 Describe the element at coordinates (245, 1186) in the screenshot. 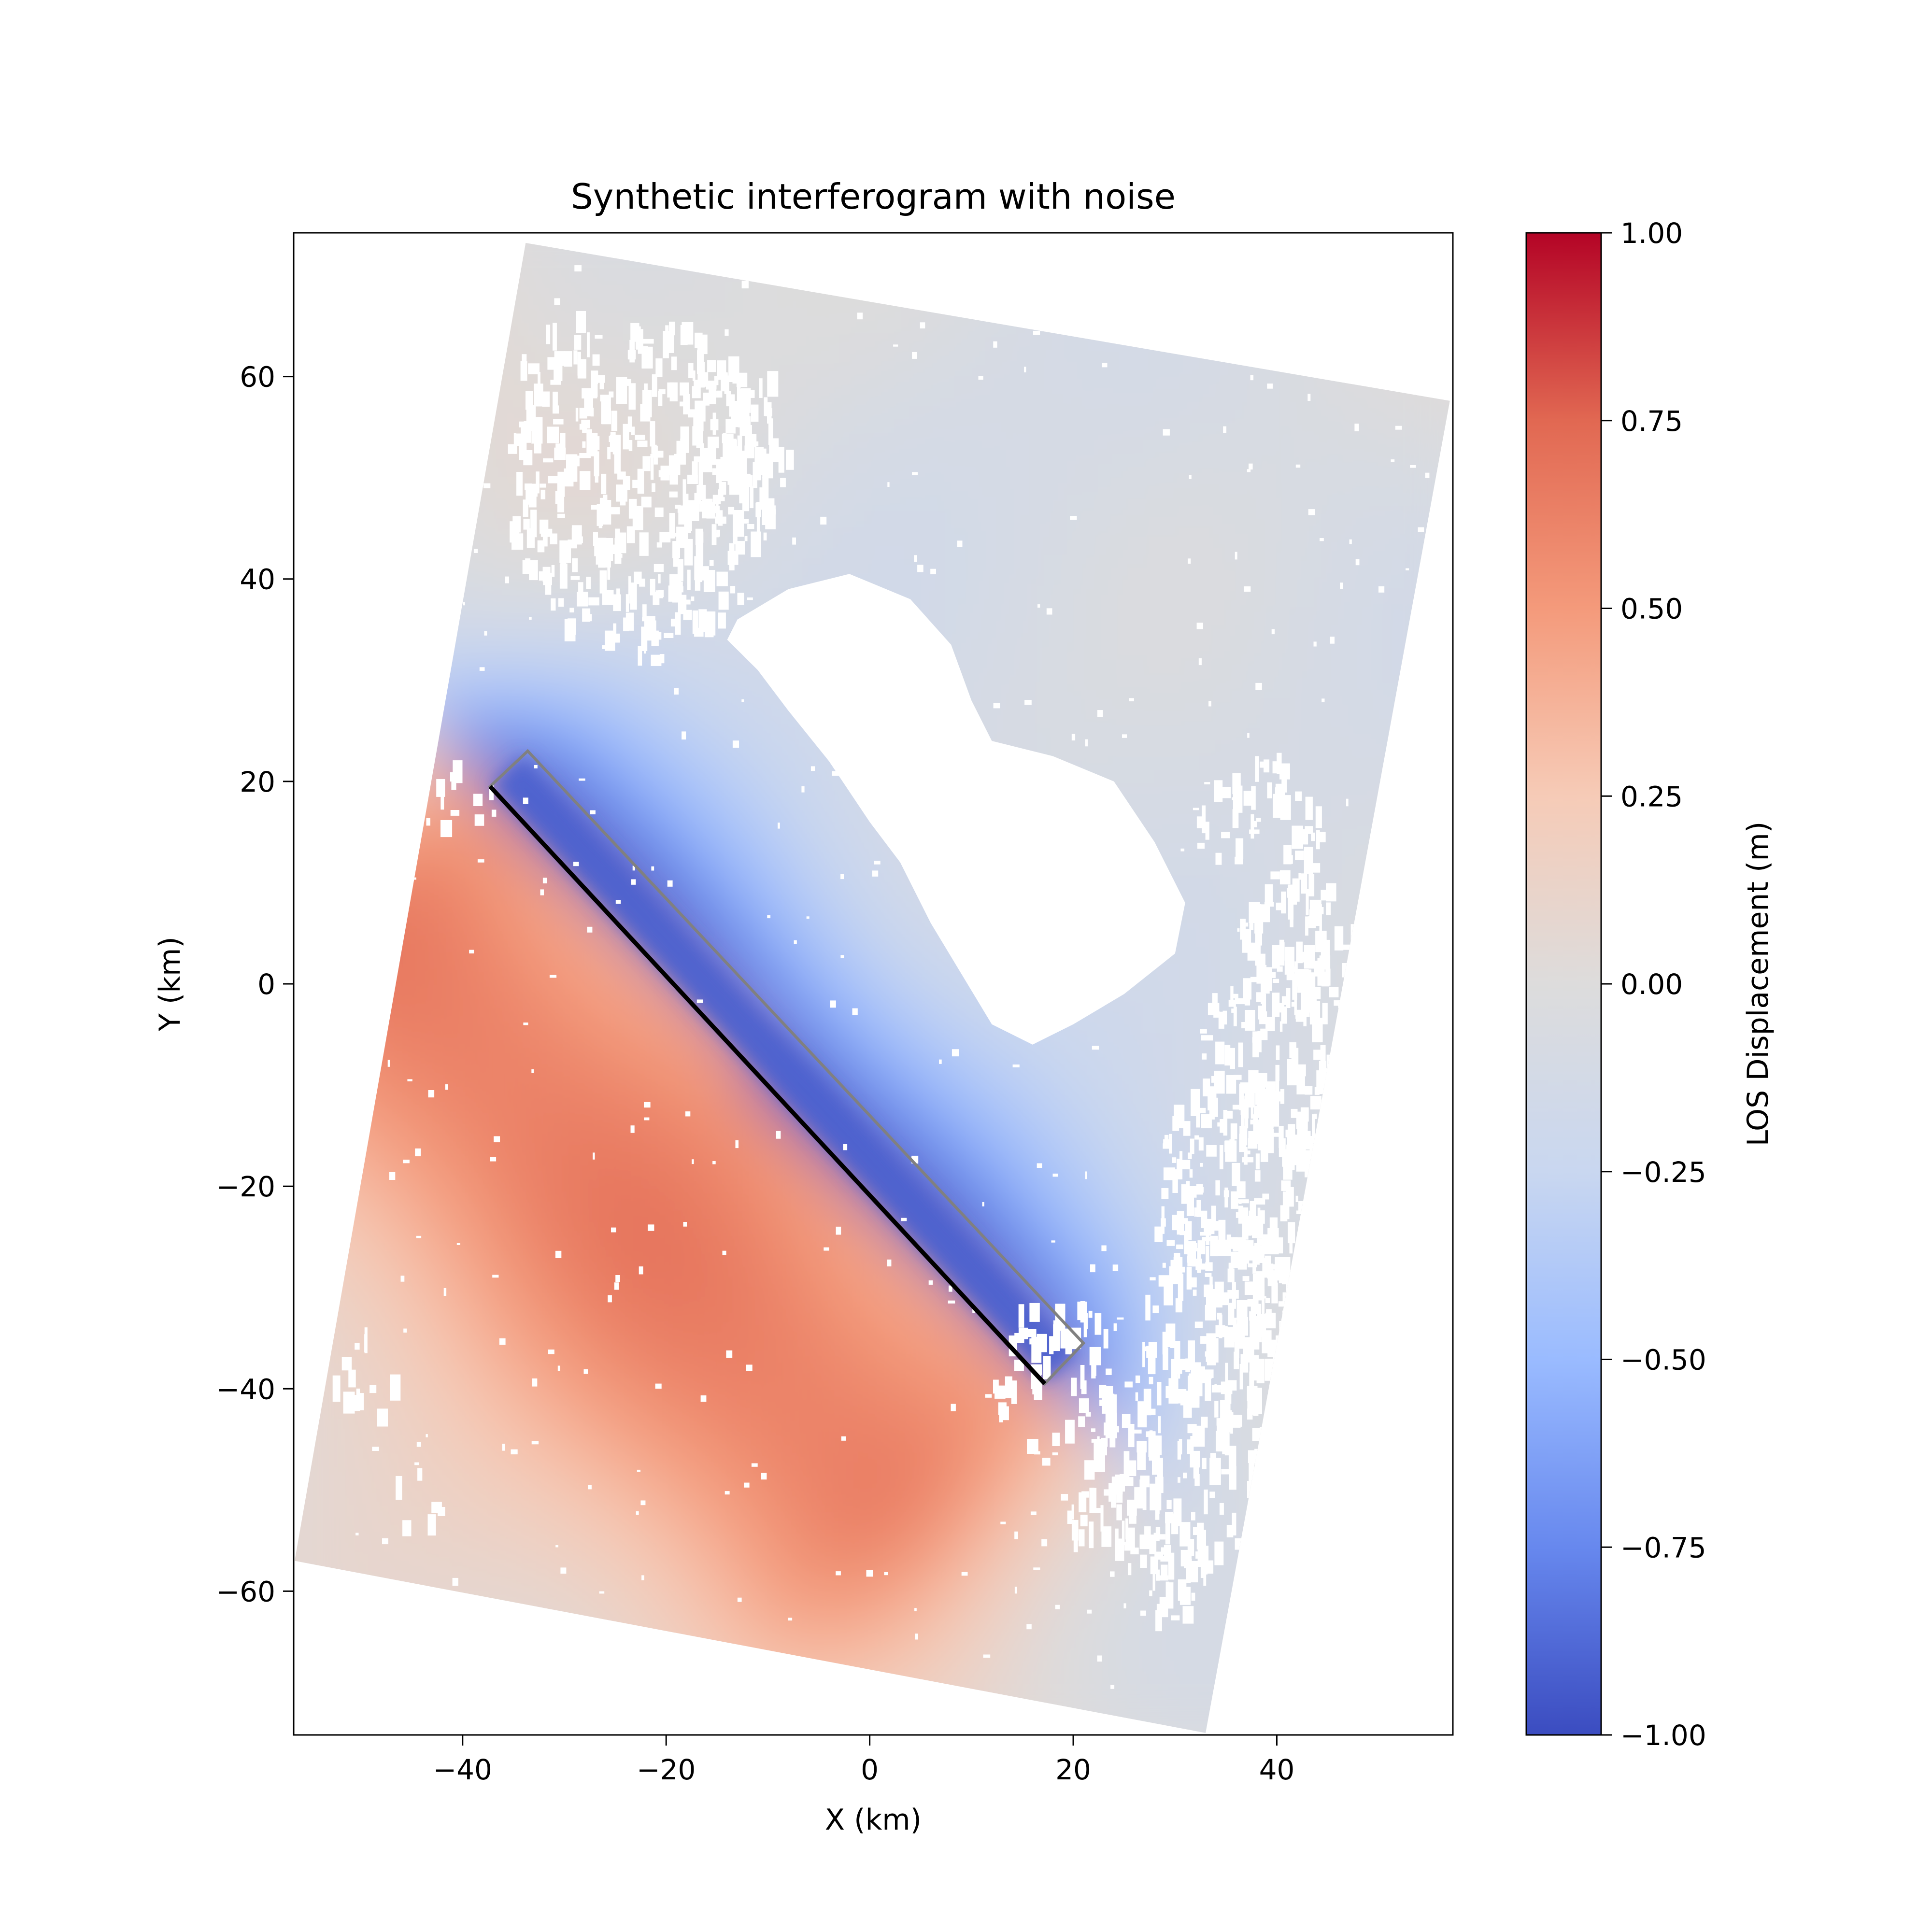

I see `y-tick-label: −20` at that location.